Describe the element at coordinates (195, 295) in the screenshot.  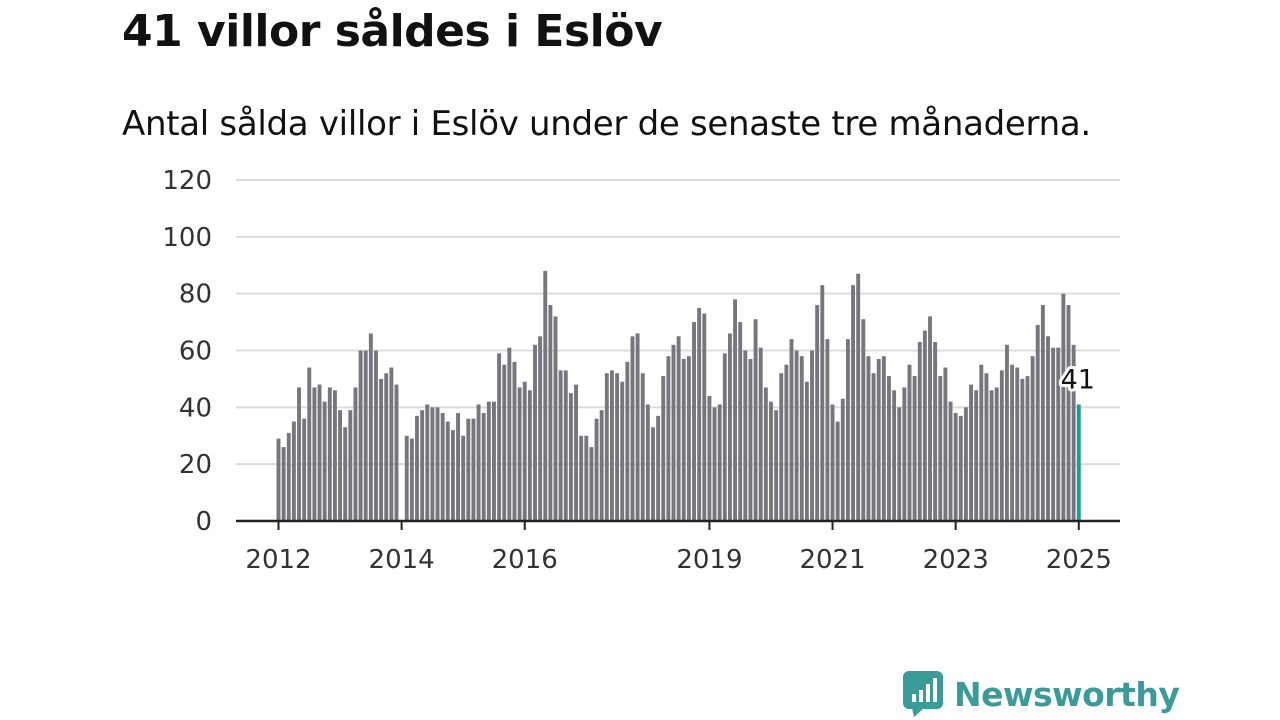
I see `y-tick-label: 80` at that location.